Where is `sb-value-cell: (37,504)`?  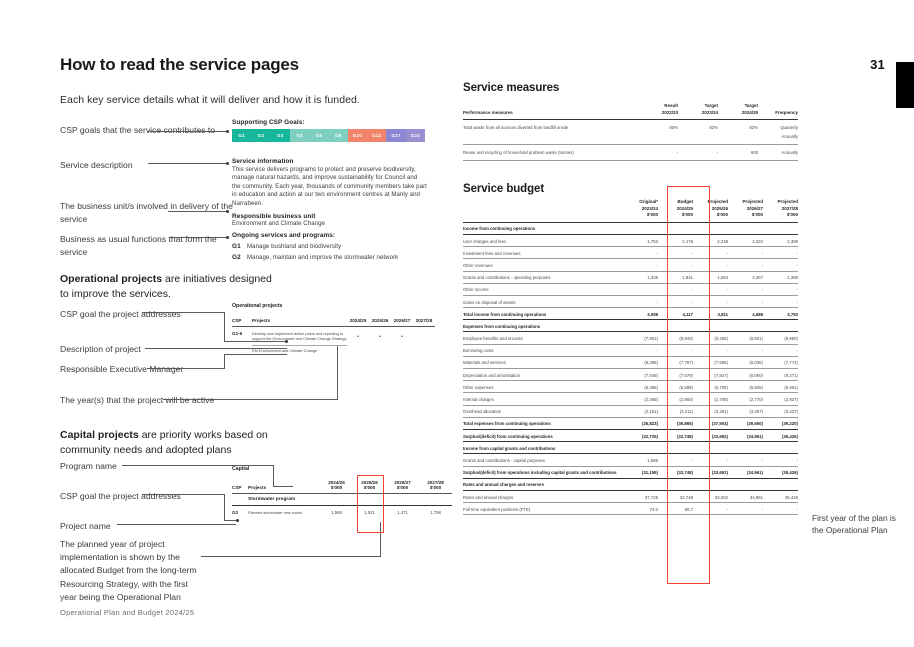
sb-value-cell: (37,504) is located at coordinates (710, 423).